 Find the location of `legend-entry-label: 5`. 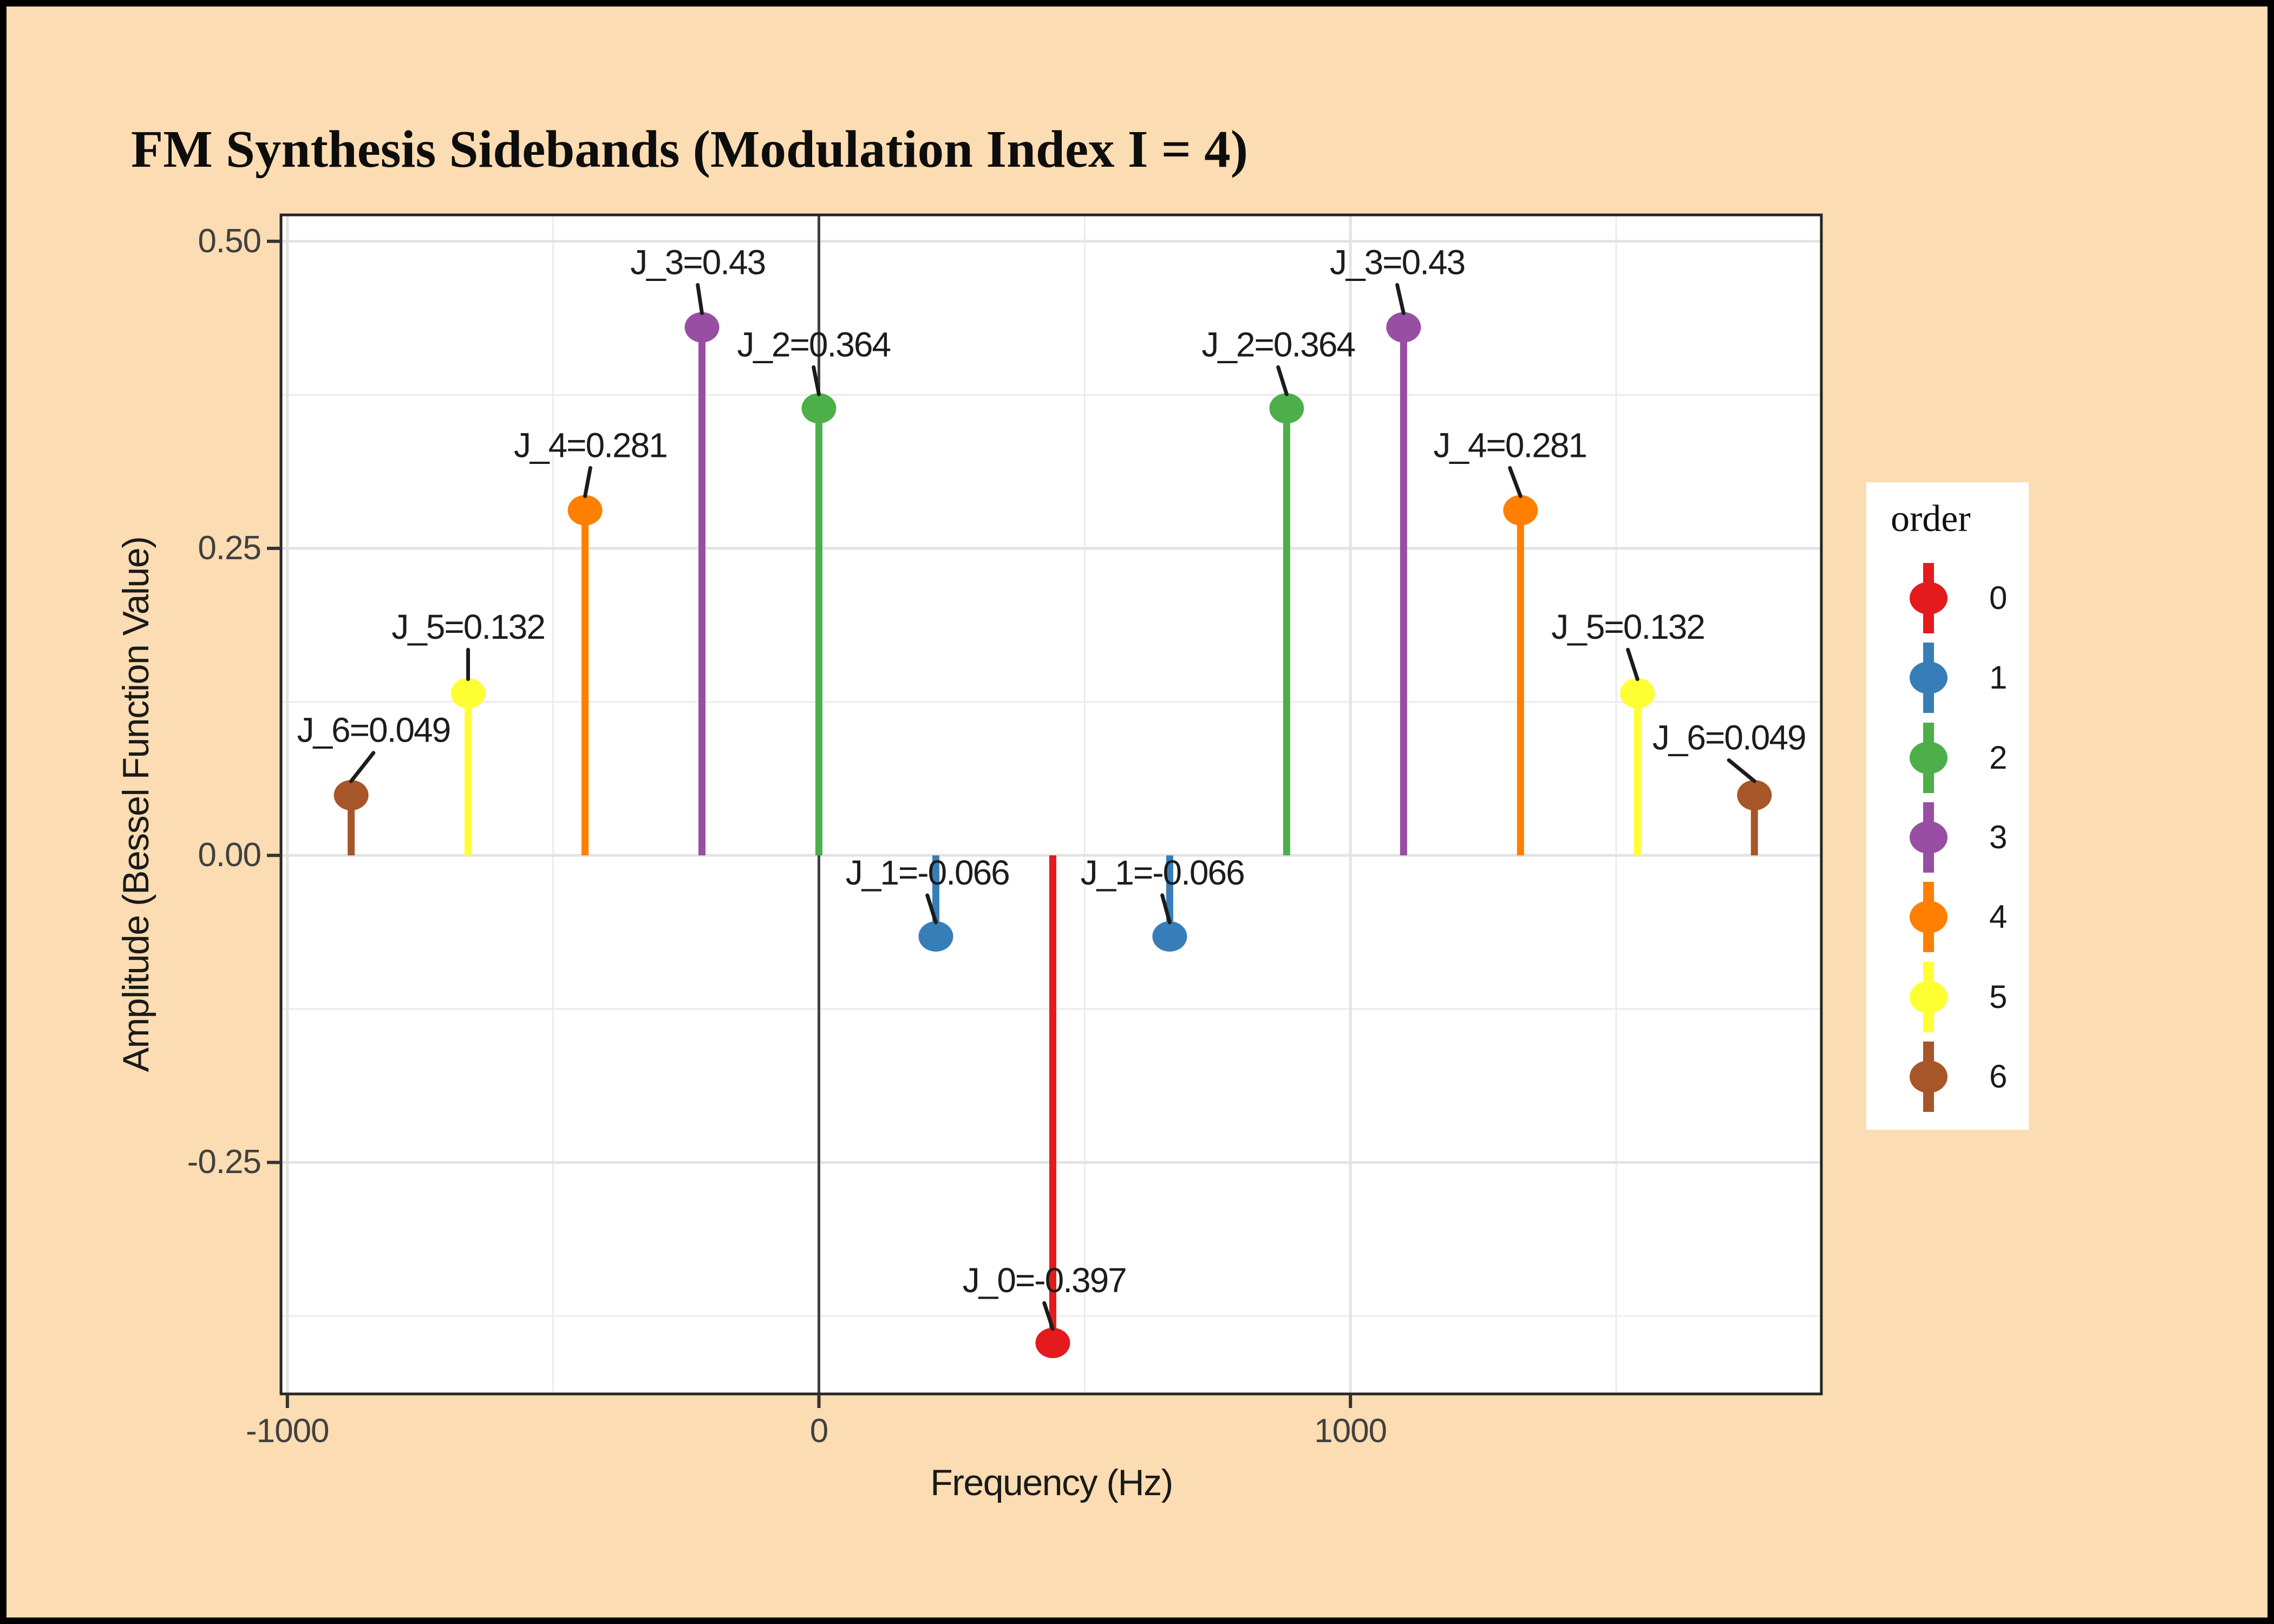

legend-entry-label: 5 is located at coordinates (1999, 997).